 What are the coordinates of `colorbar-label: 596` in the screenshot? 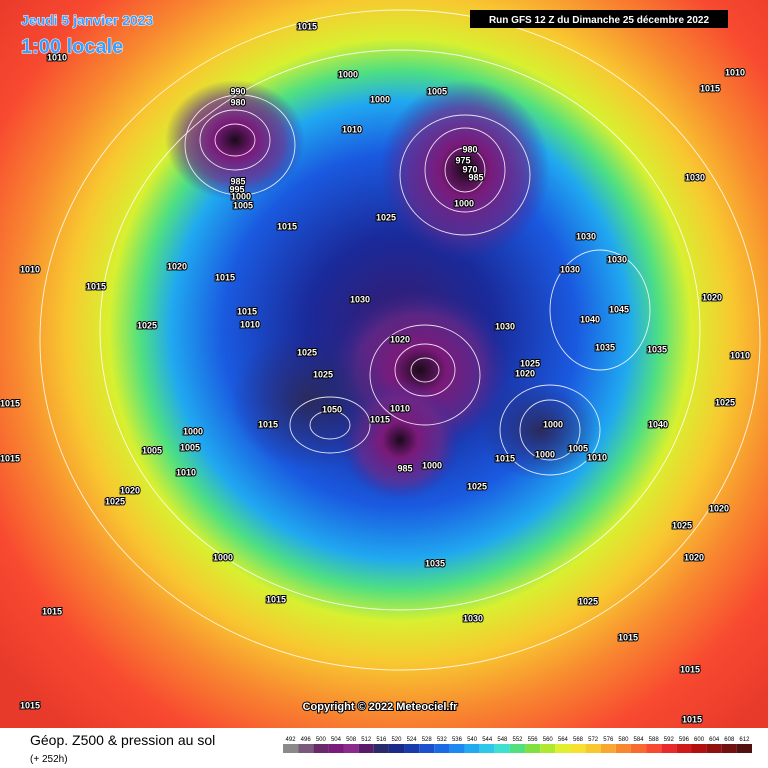 It's located at (684, 740).